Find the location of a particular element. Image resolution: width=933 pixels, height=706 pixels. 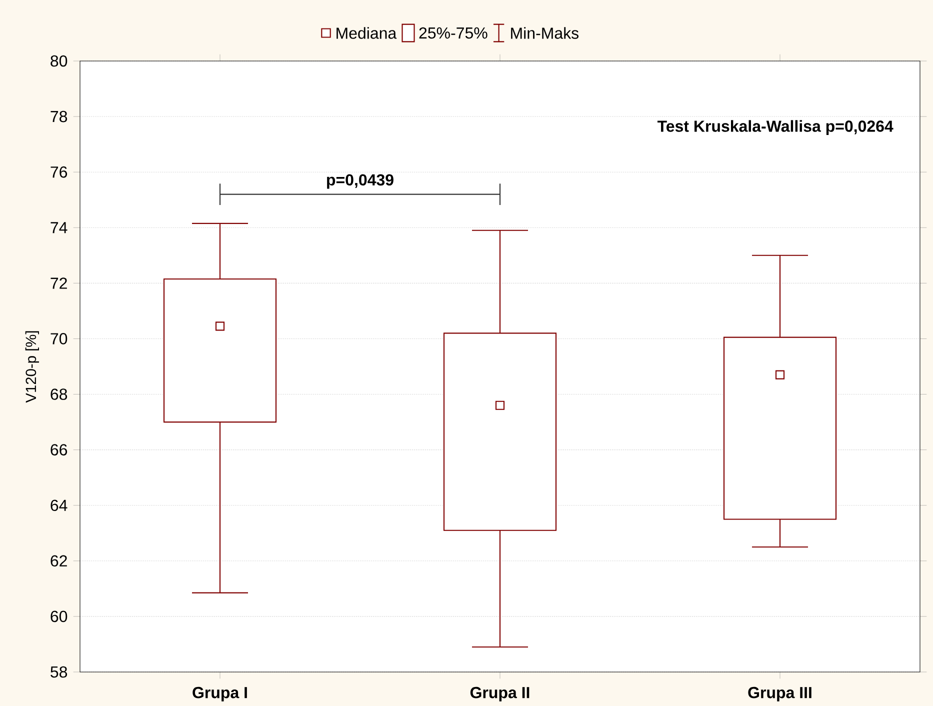

y-axis-title: V120-p [%] is located at coordinates (32, 367).